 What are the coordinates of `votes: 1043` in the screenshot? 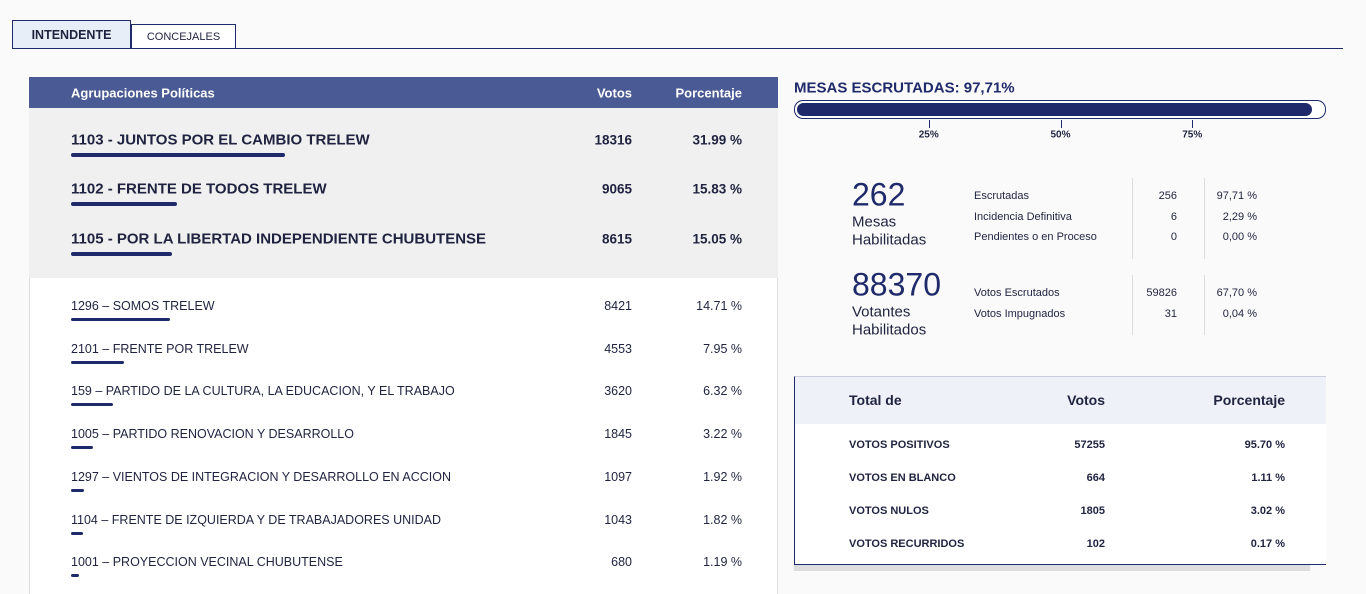 It's located at (618, 519).